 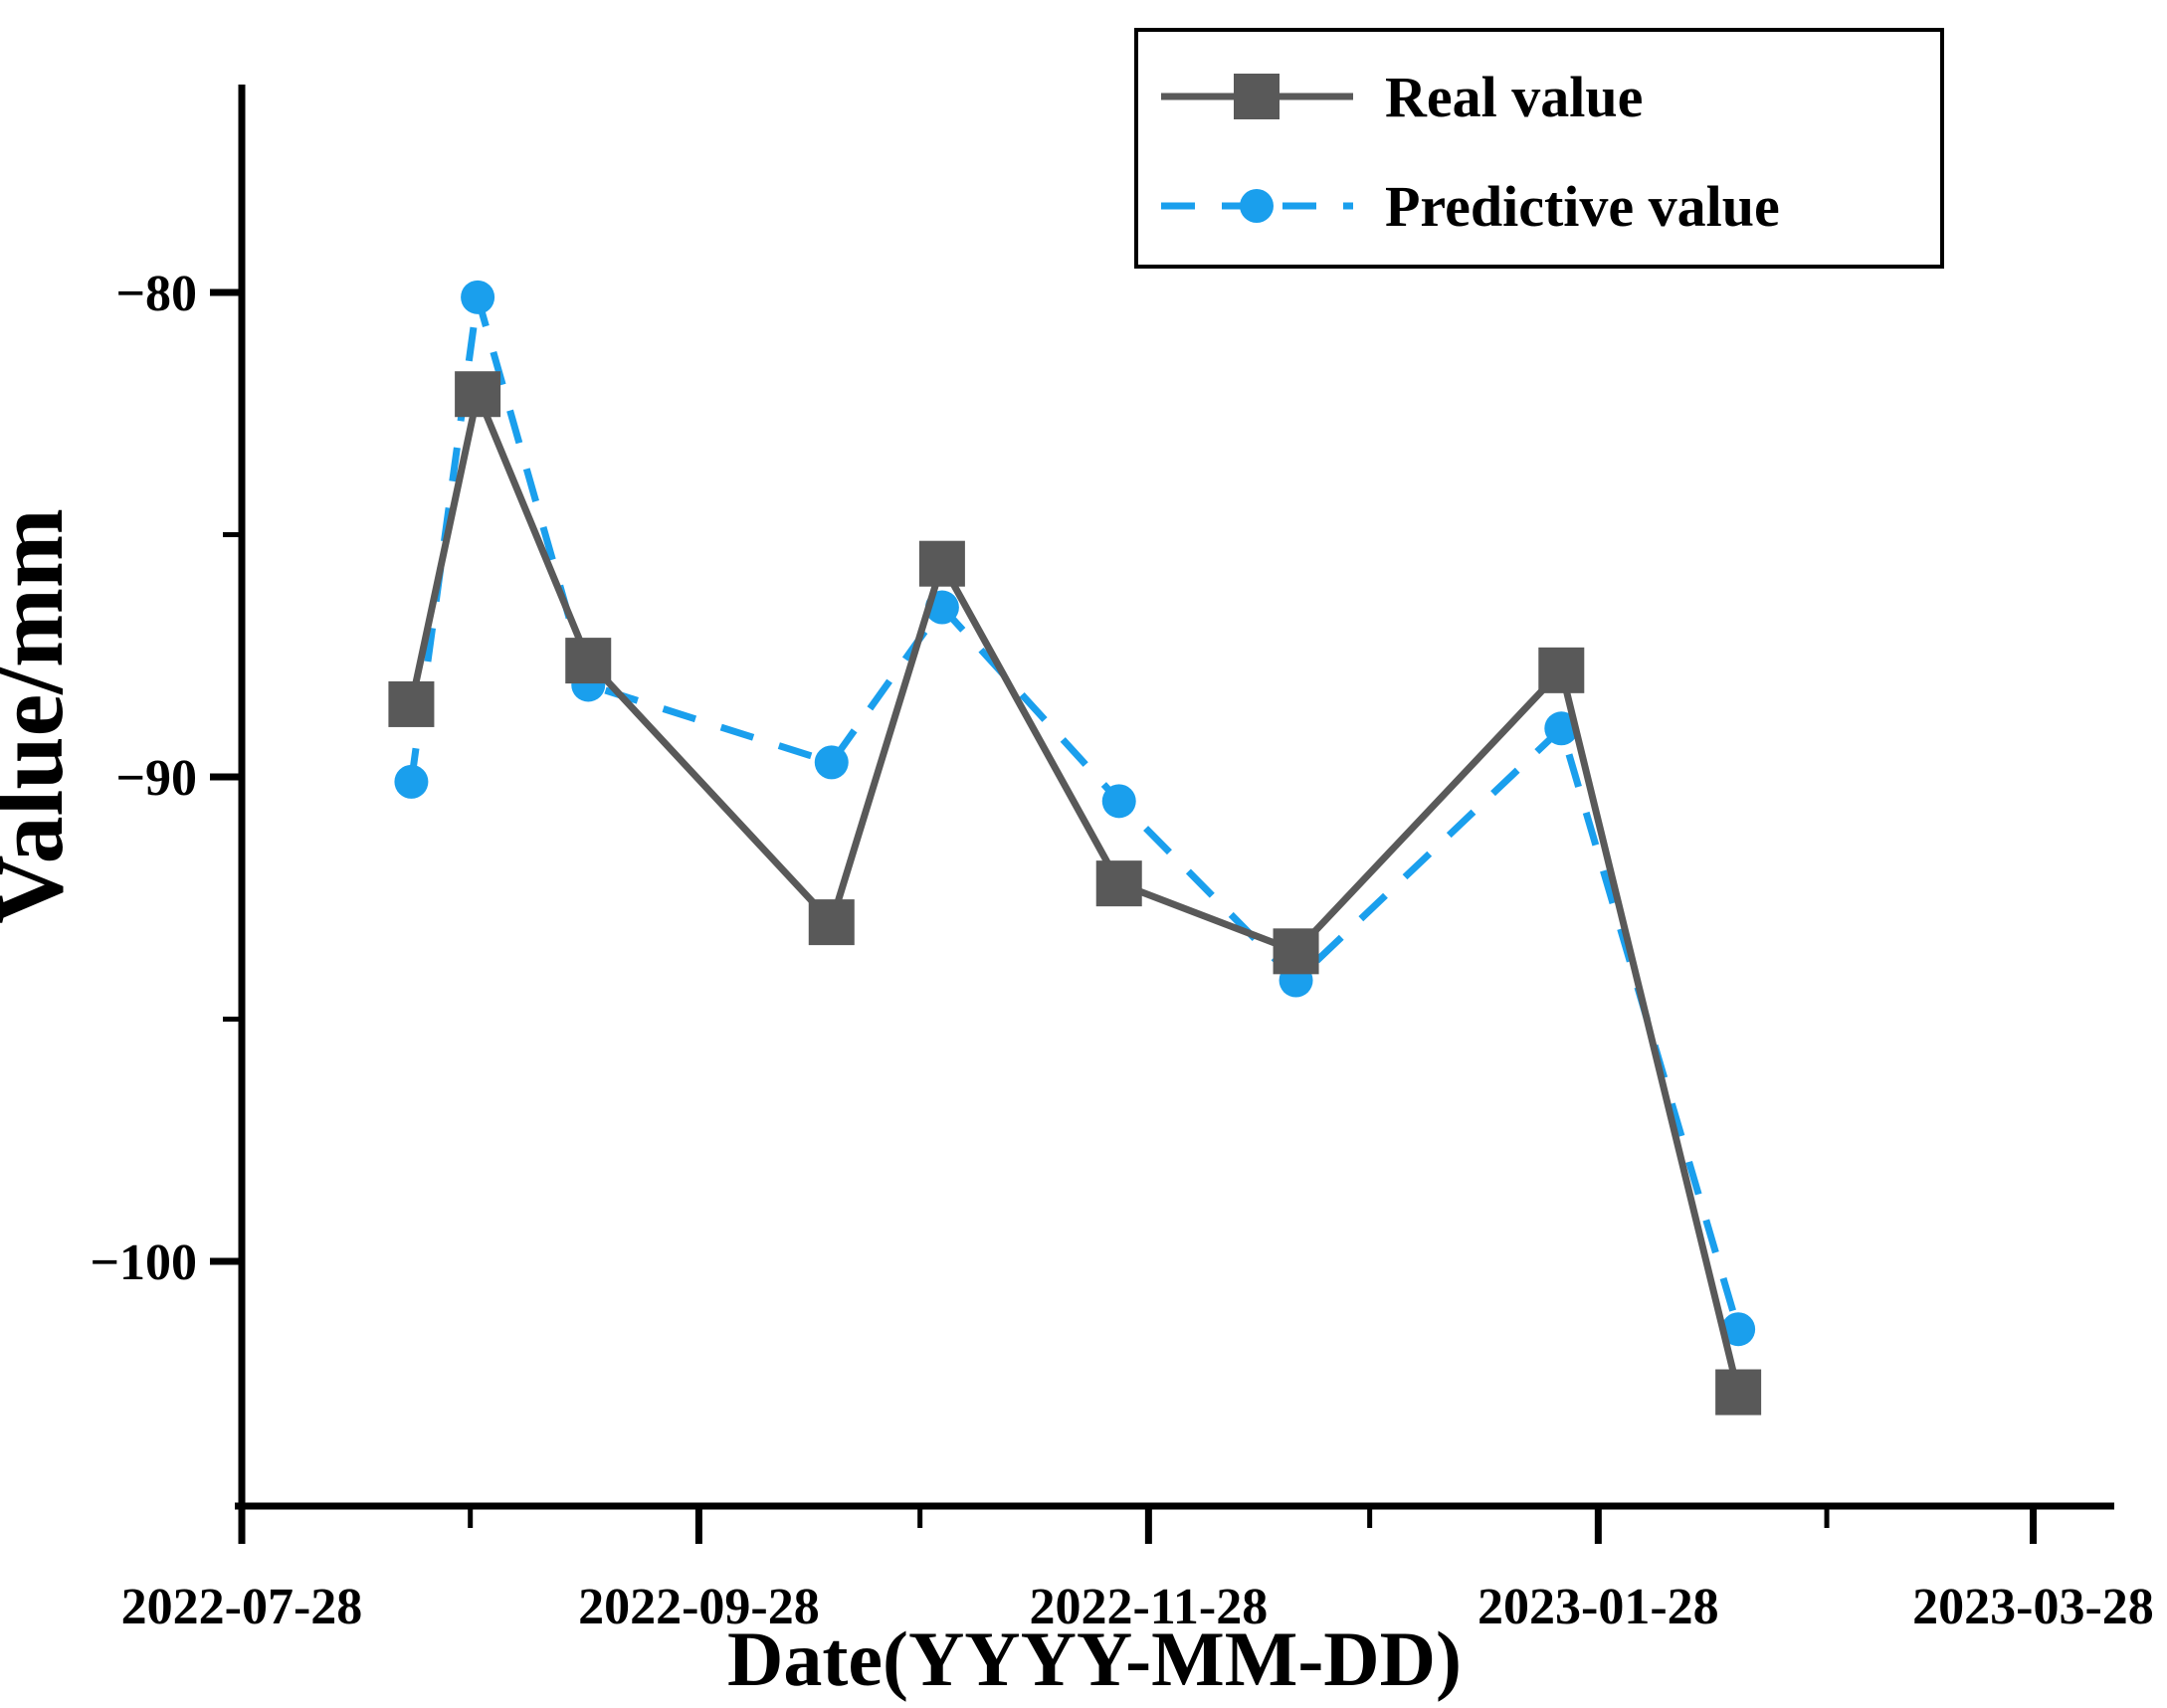 What do you see at coordinates (41, 716) in the screenshot?
I see `y-axis-title: Value/mm` at bounding box center [41, 716].